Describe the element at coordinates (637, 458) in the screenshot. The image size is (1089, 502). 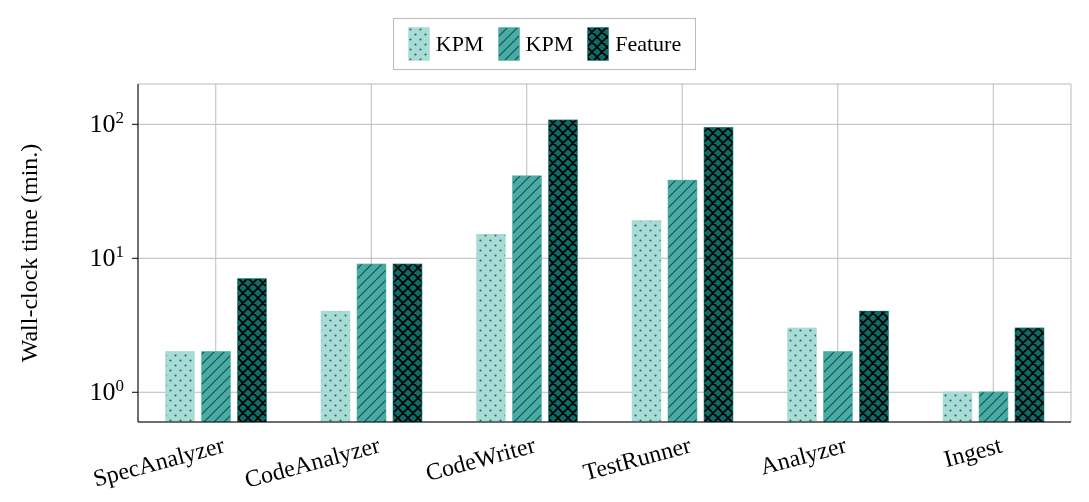
I see `x-tick-label: TestRunner` at that location.